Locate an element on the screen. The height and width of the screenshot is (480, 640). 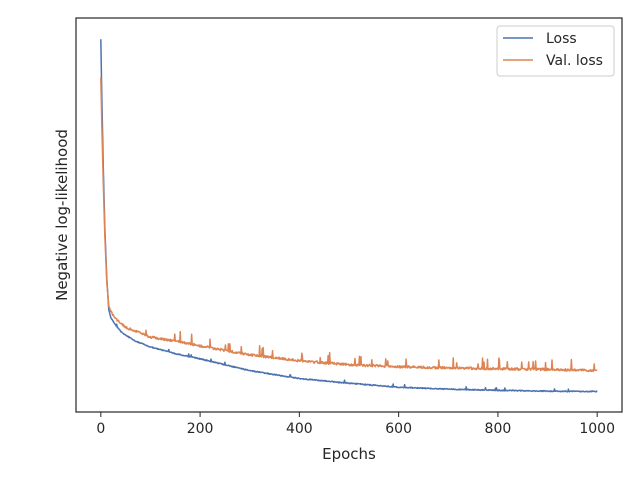
y-axis-label: Negative log-likelihood is located at coordinates (62, 215).